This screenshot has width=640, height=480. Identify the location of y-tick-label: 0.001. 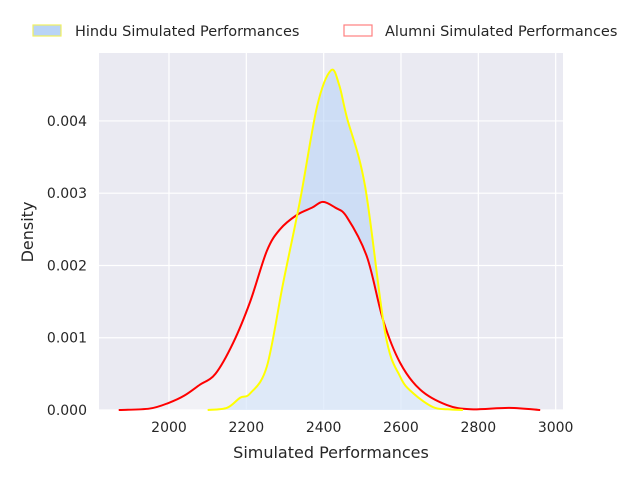
(67, 339).